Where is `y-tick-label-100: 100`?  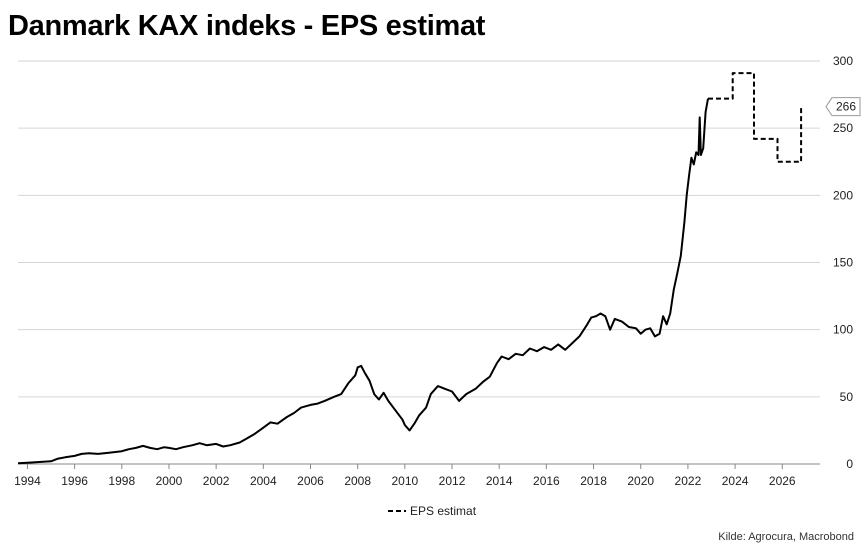
y-tick-label-100: 100 is located at coordinates (843, 330).